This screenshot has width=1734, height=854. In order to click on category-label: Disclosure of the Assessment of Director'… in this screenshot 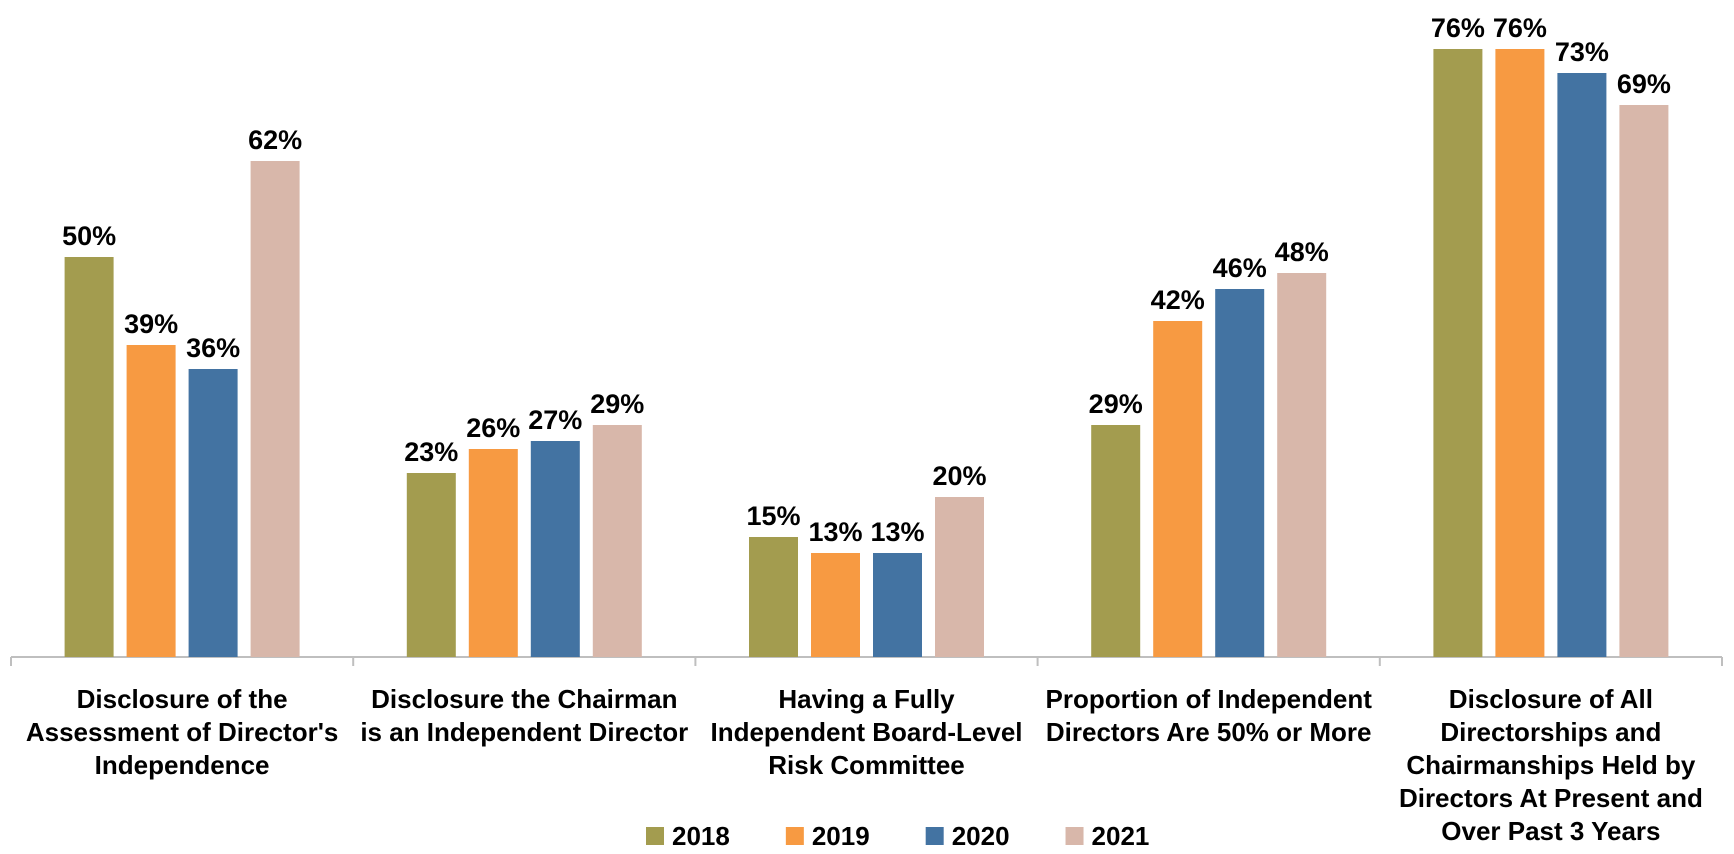, I will do `click(182, 732)`.